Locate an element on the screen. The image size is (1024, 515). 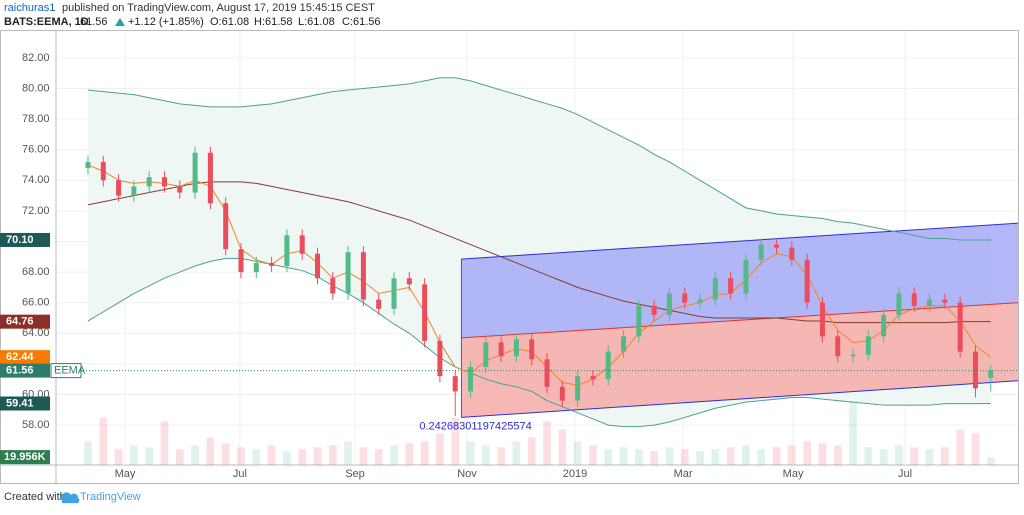
channel-lower-fill is located at coordinates (740, 360).